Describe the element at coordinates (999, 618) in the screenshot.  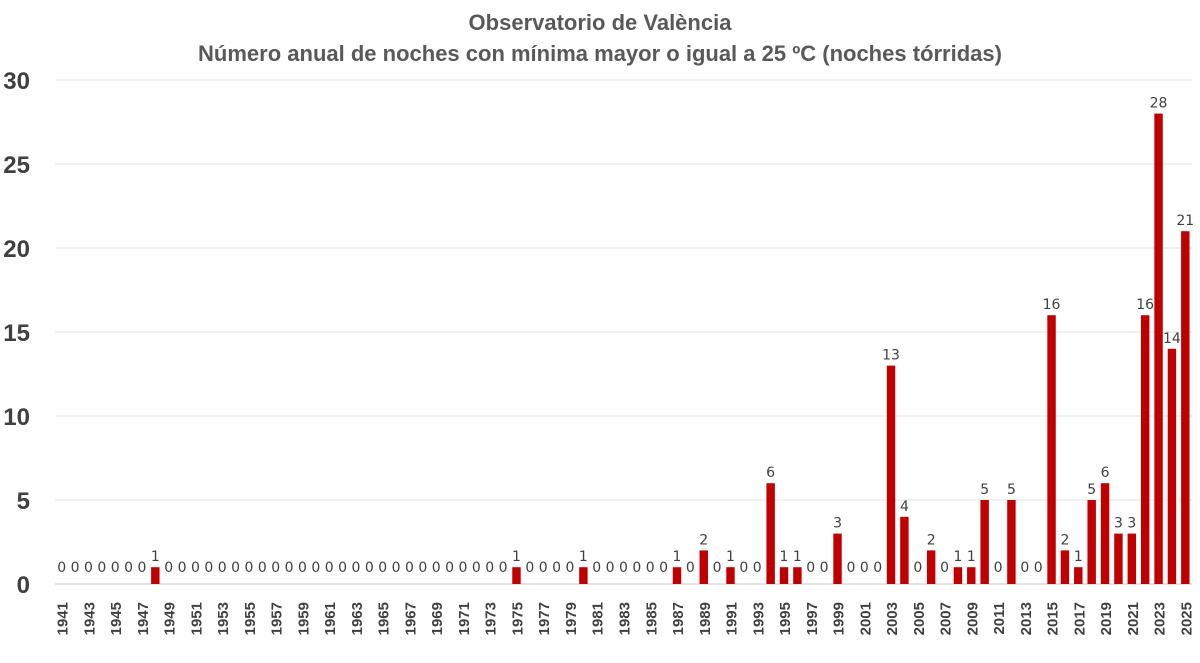
I see `x-tick-label: 2011` at that location.